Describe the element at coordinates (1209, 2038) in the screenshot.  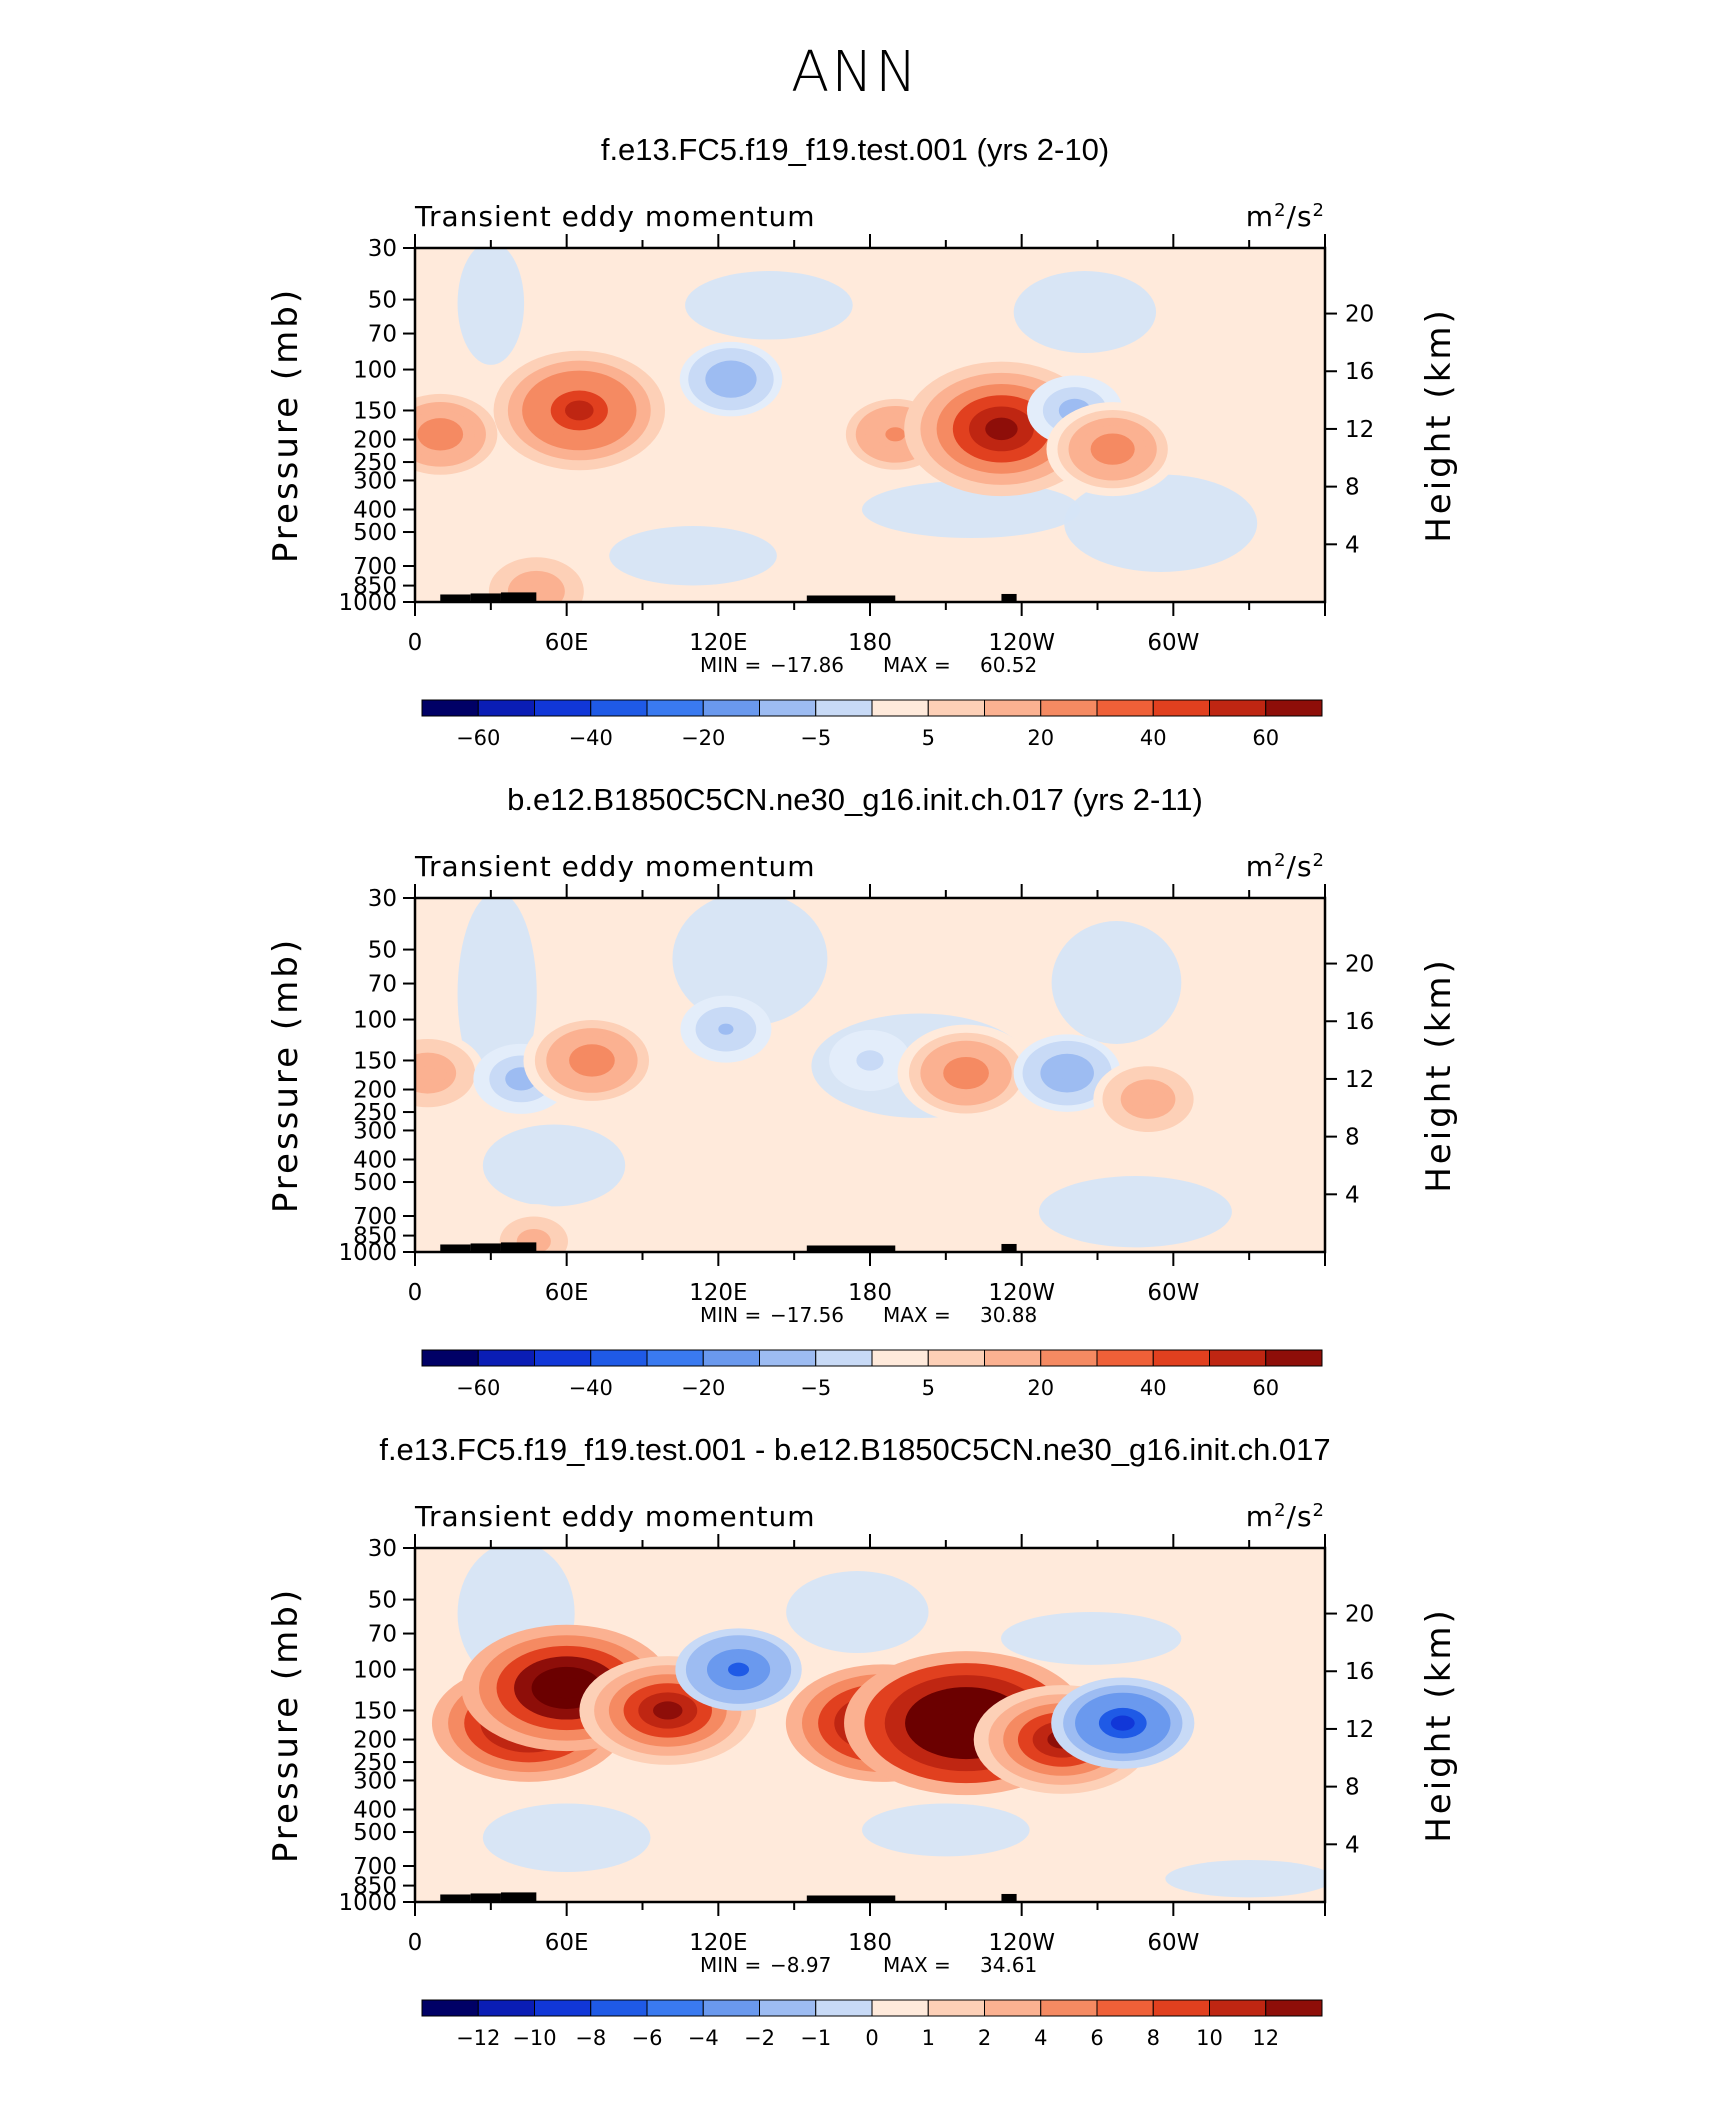
I see `colorbar-label: 10` at that location.